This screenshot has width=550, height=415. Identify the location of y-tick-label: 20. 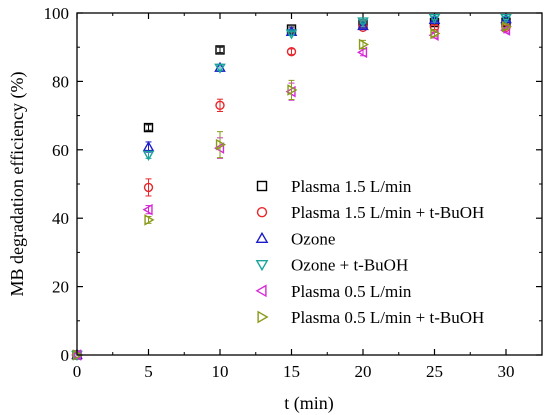
(60, 287).